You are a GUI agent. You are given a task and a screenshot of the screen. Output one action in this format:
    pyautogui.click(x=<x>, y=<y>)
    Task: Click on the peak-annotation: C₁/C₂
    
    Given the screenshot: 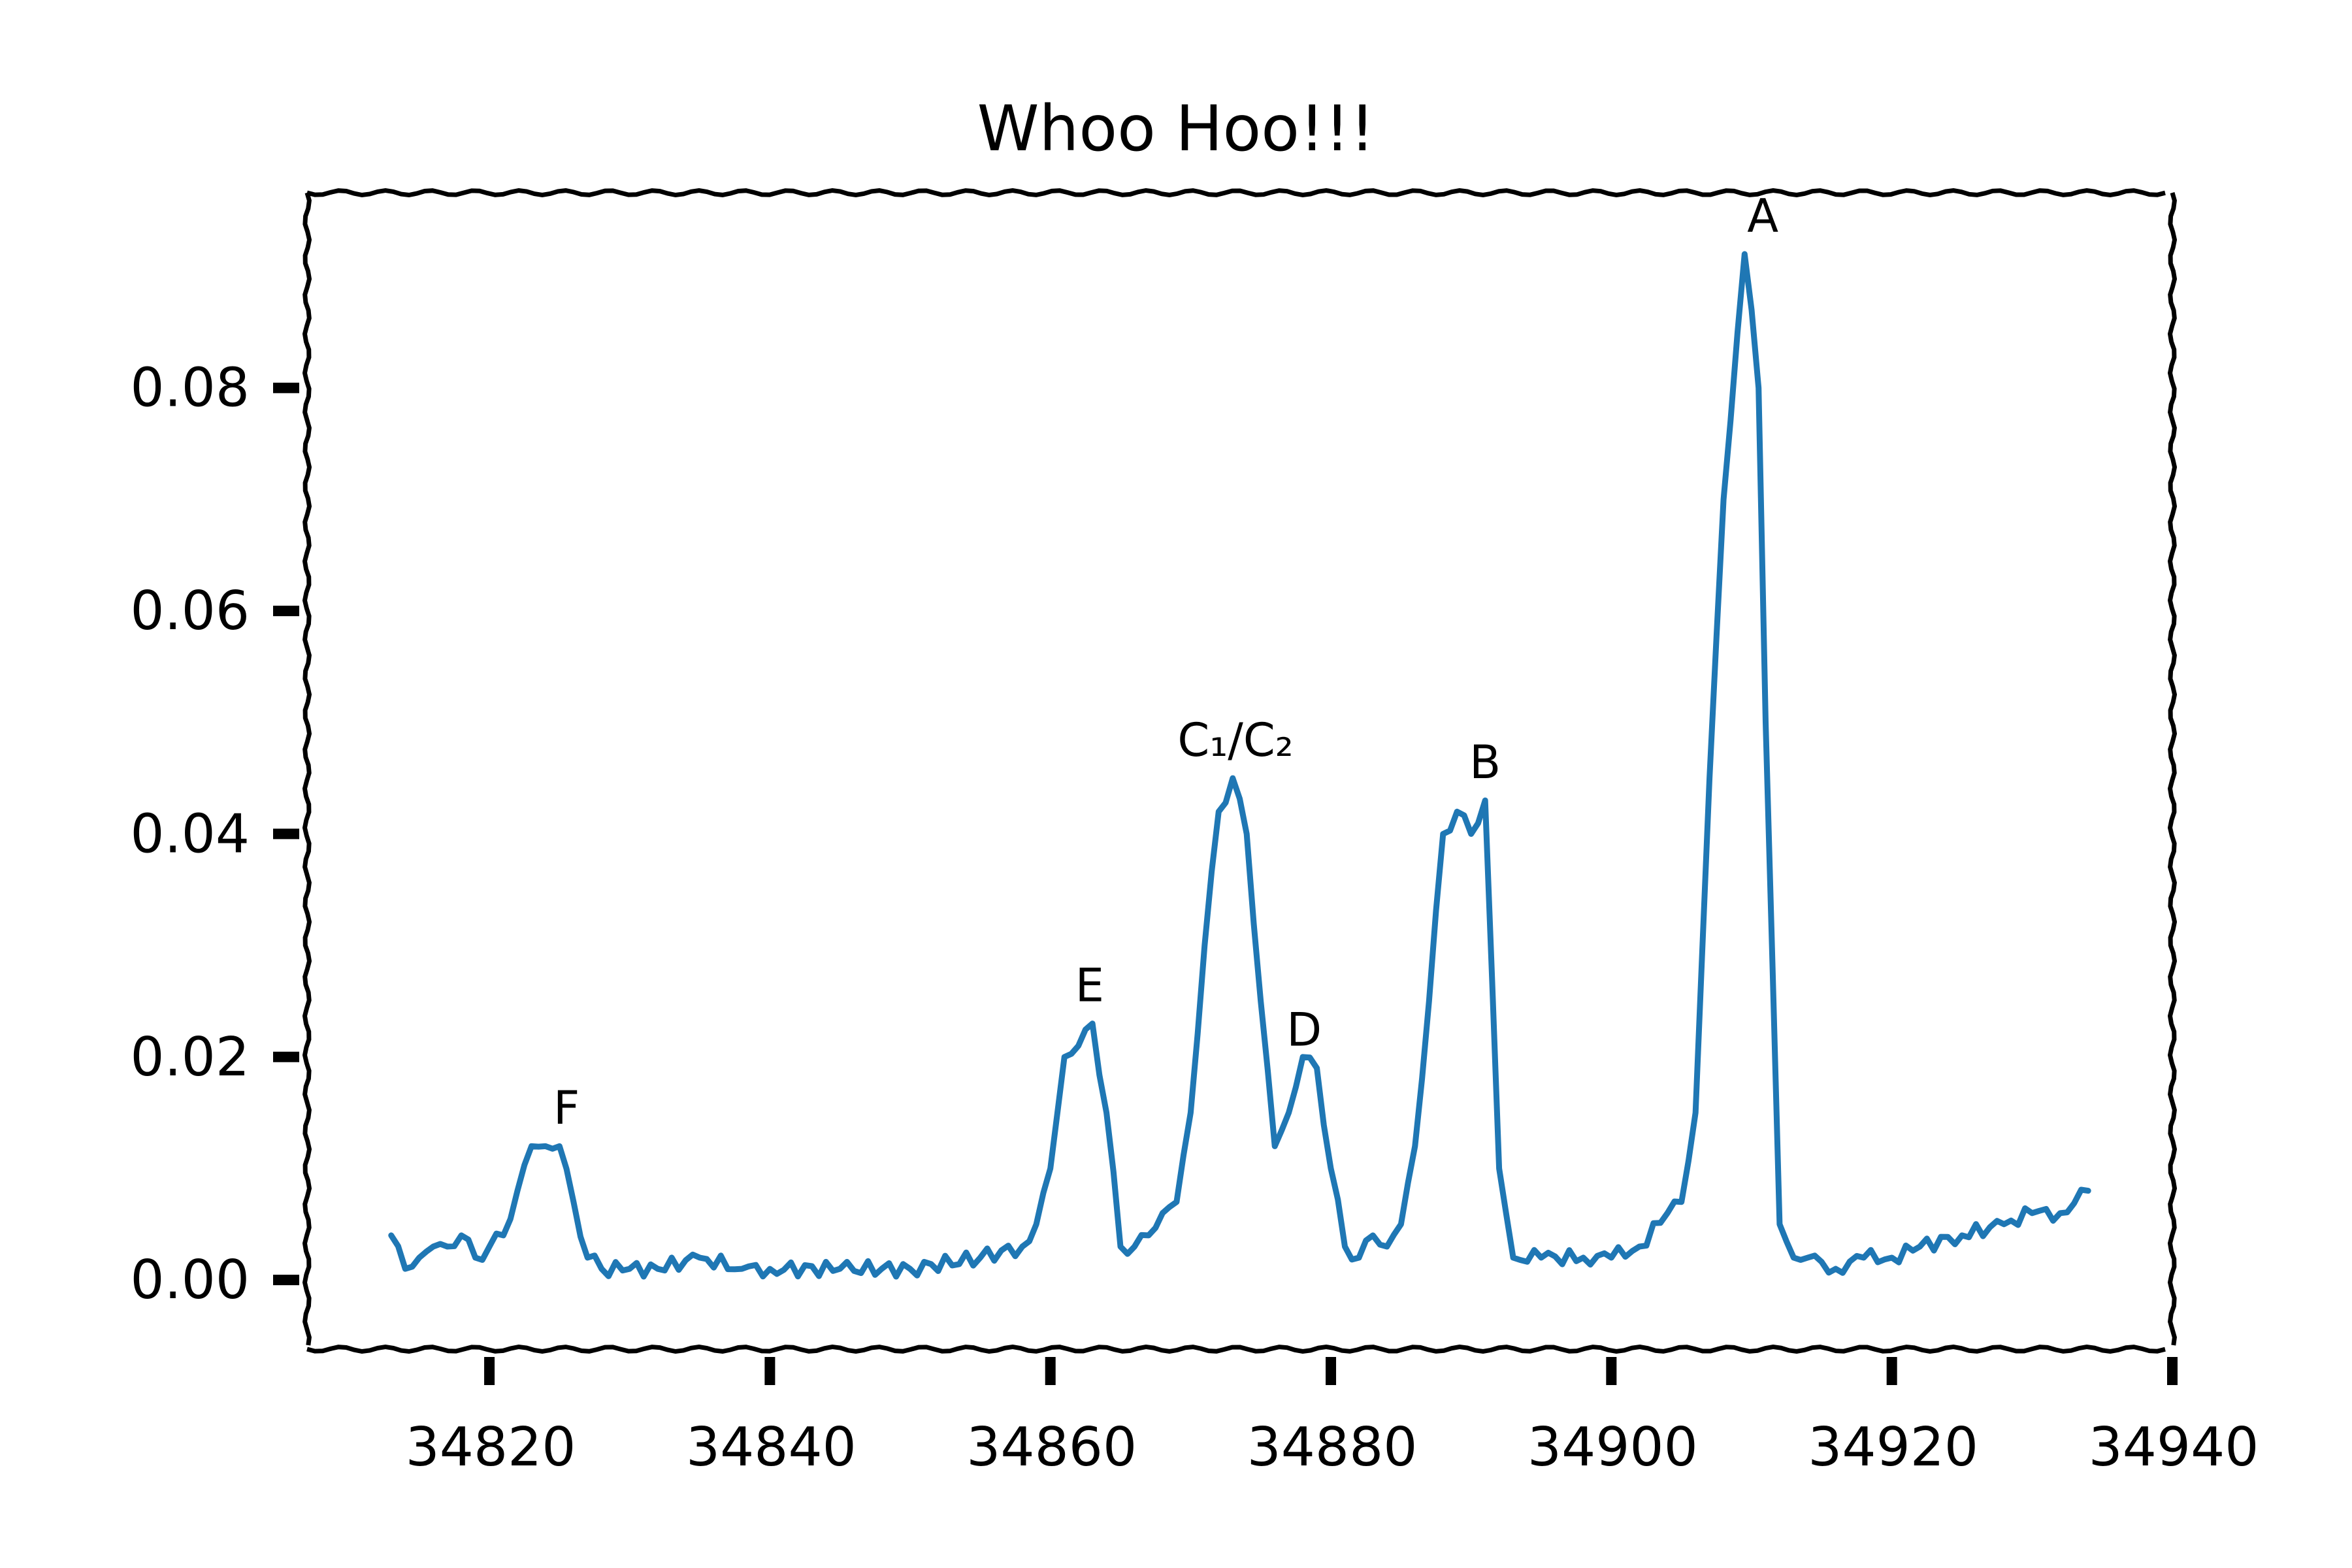 What is the action you would take?
    pyautogui.click(x=1235, y=740)
    